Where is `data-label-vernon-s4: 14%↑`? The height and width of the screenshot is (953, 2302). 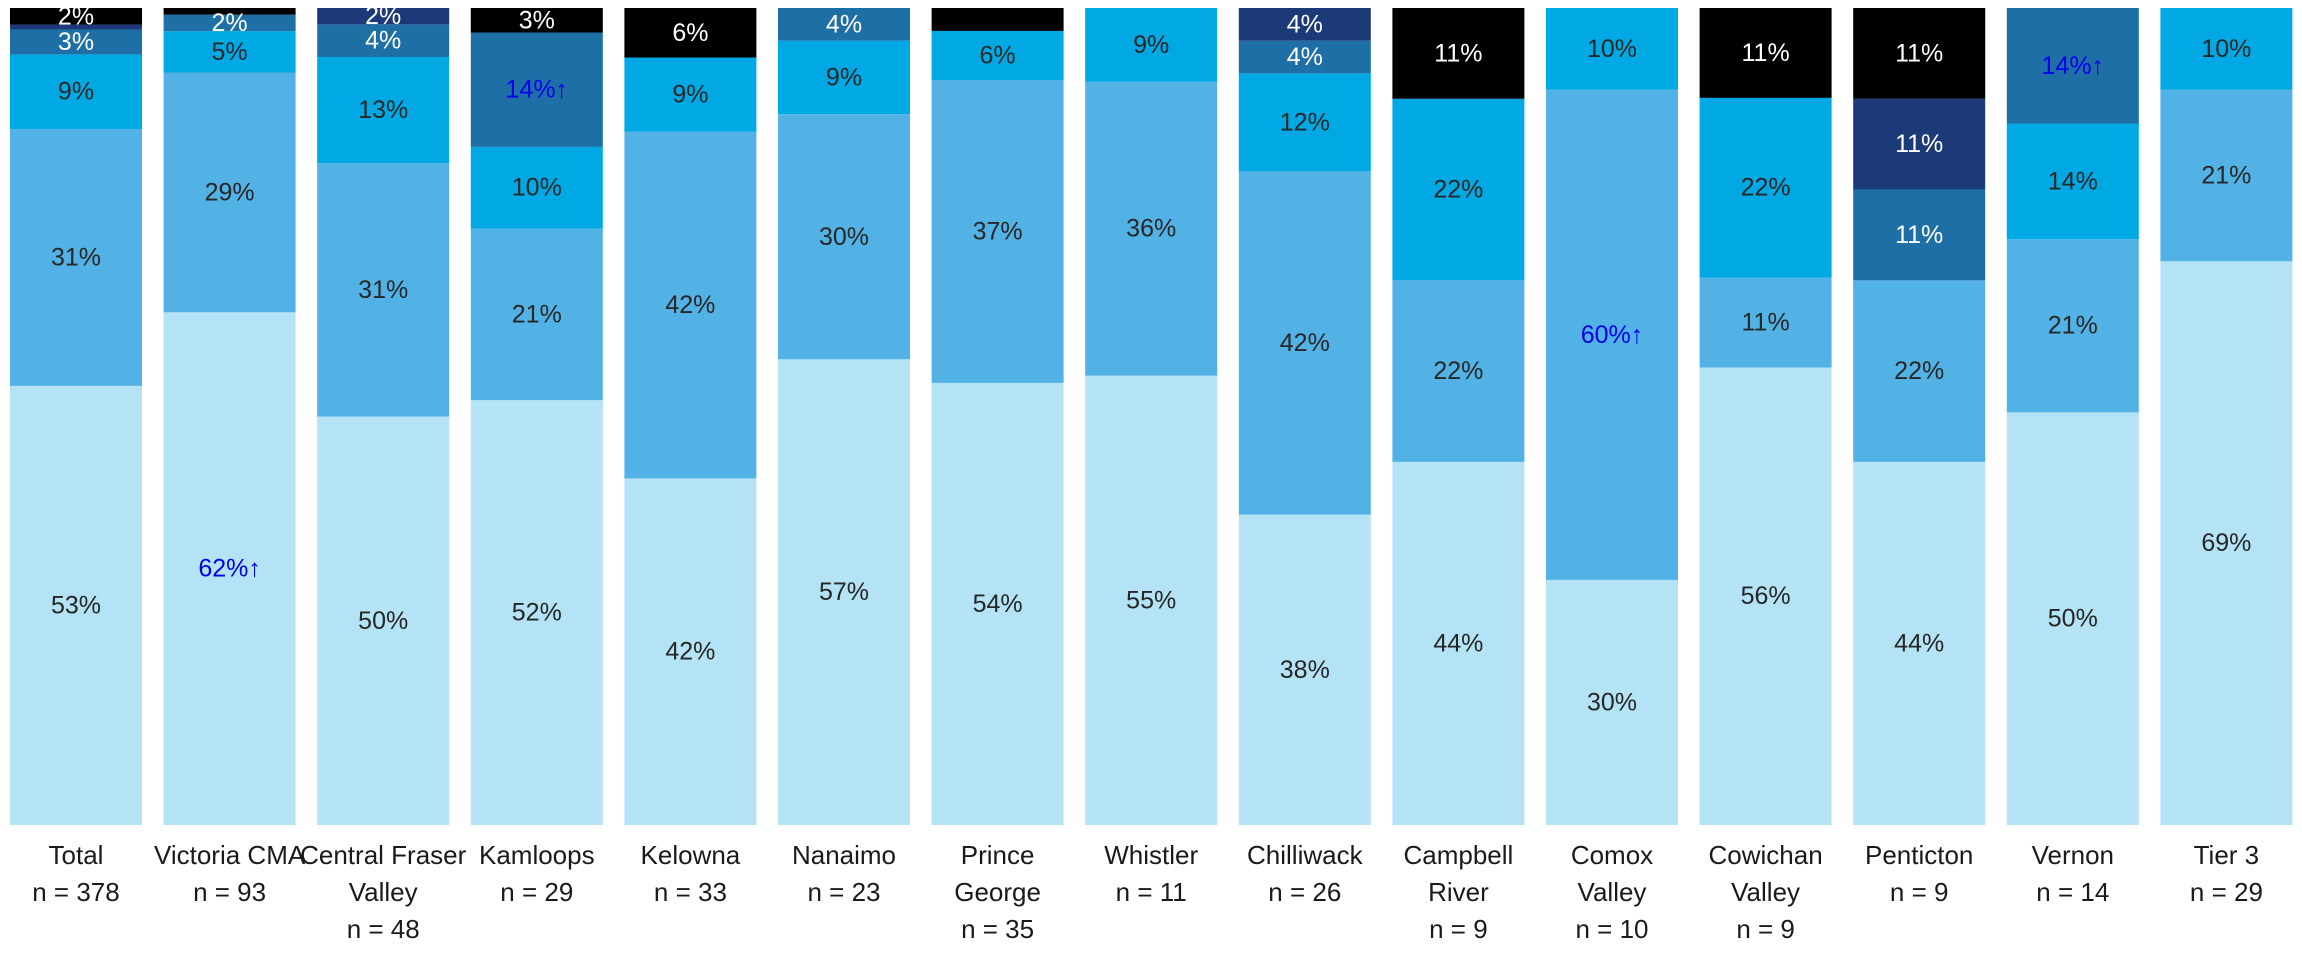 data-label-vernon-s4: 14%↑ is located at coordinates (2073, 66).